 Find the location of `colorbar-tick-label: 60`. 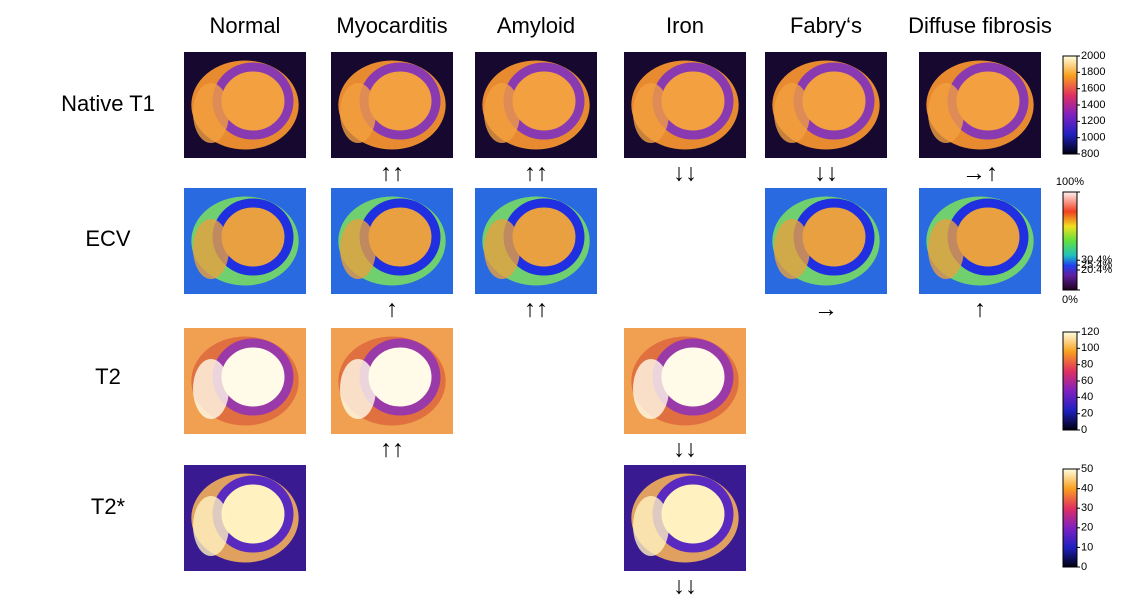

colorbar-tick-label: 60 is located at coordinates (1087, 381).